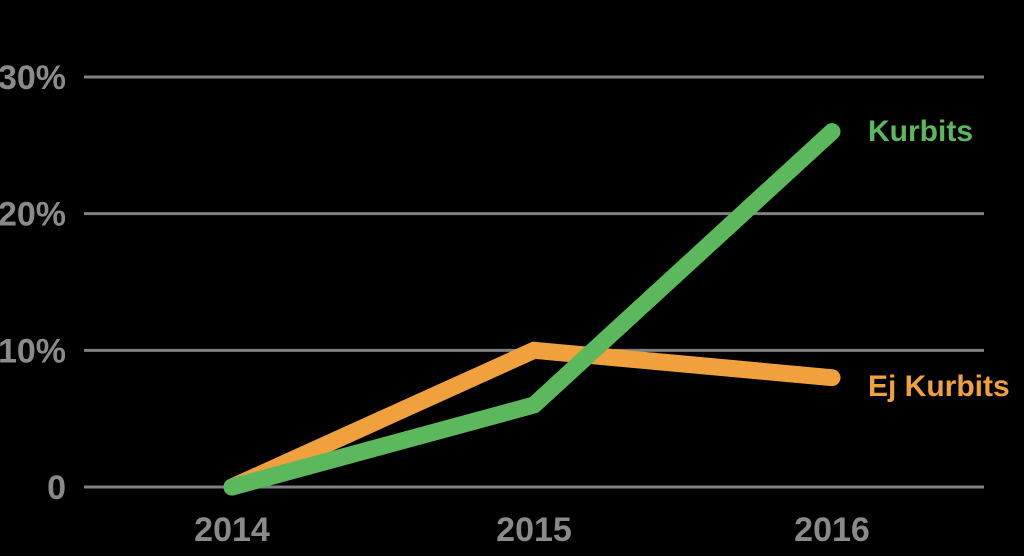 This screenshot has height=556, width=1024. What do you see at coordinates (33, 78) in the screenshot?
I see `y-tick-label: 30%` at bounding box center [33, 78].